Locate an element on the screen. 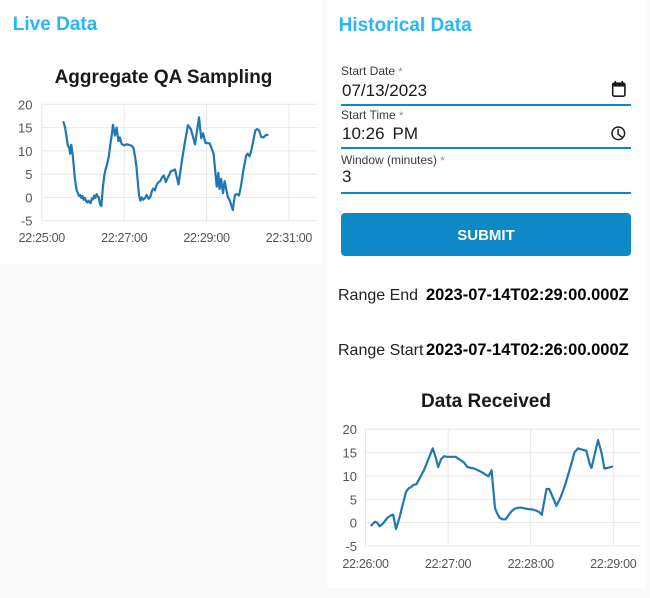  svg-text: 22:25:00 is located at coordinates (42, 238).